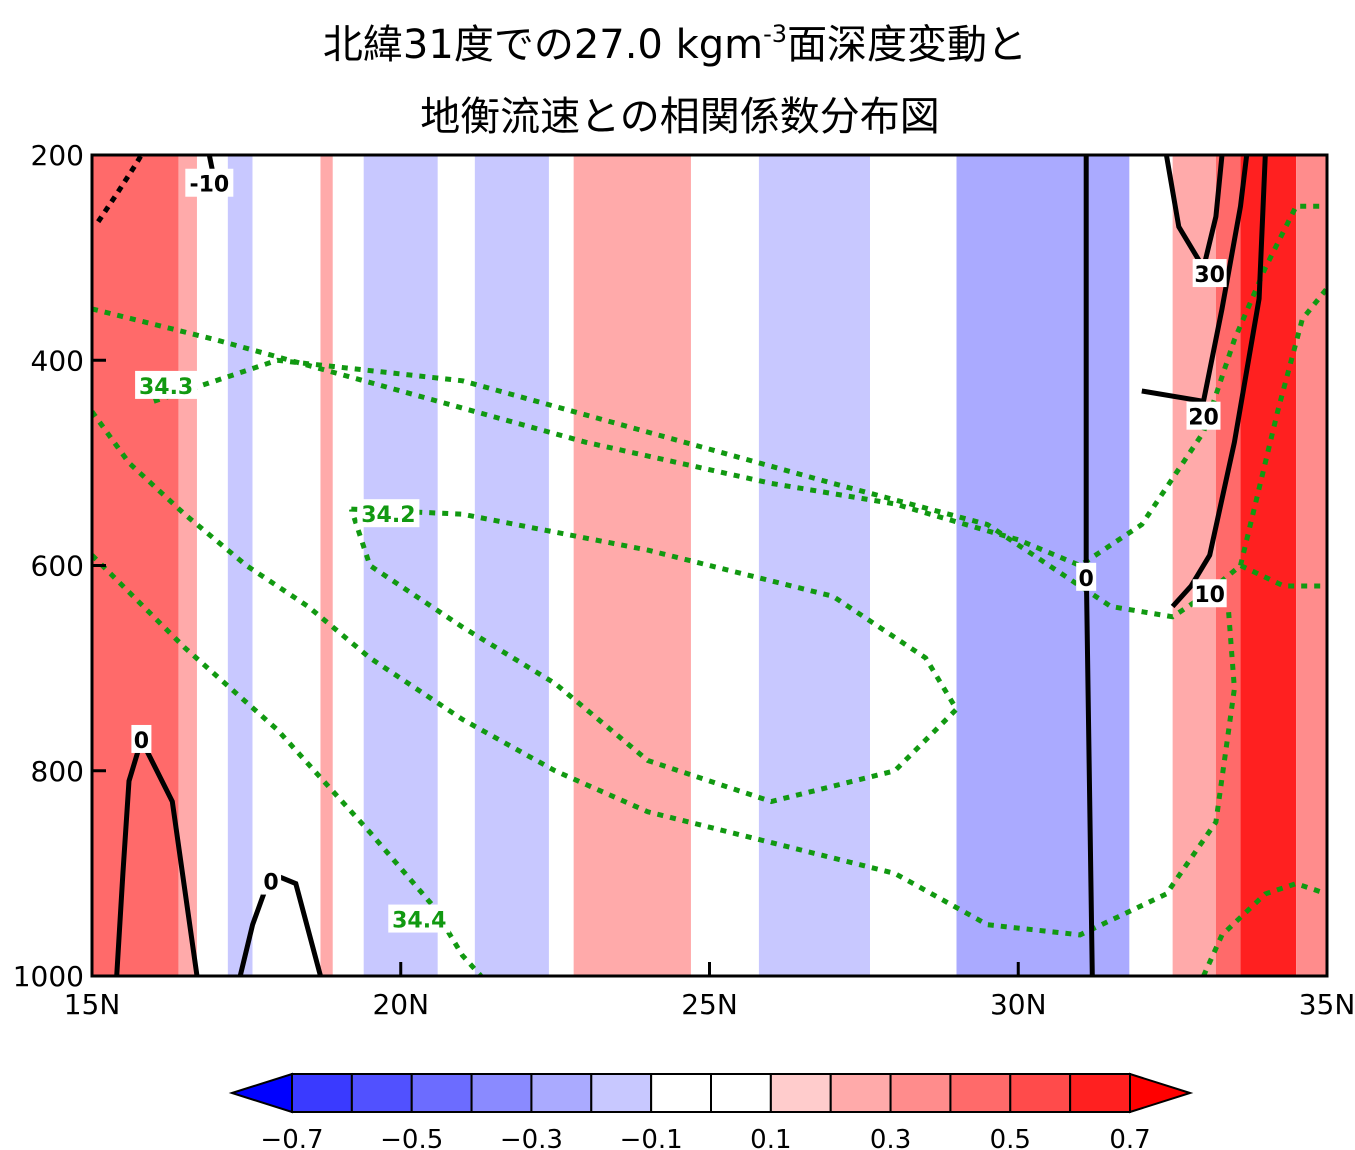  I want to click on x-tick-label: 30N, so click(1018, 1004).